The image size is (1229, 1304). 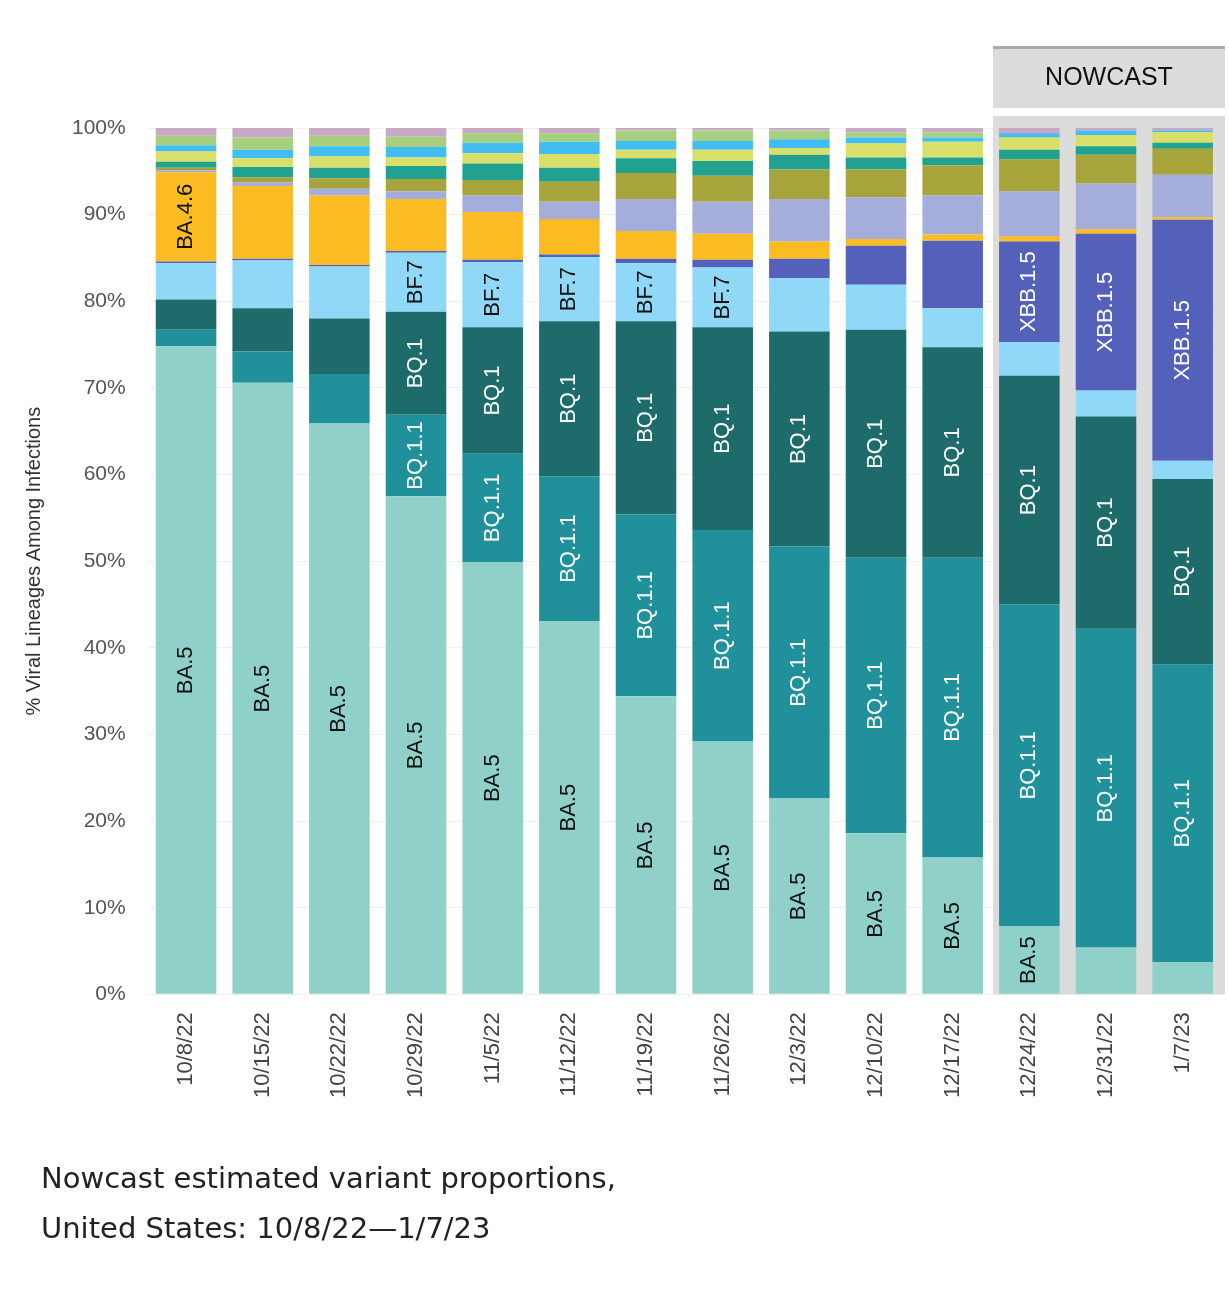 What do you see at coordinates (1105, 1055) in the screenshot?
I see `x-tick-label: 12/31/22` at bounding box center [1105, 1055].